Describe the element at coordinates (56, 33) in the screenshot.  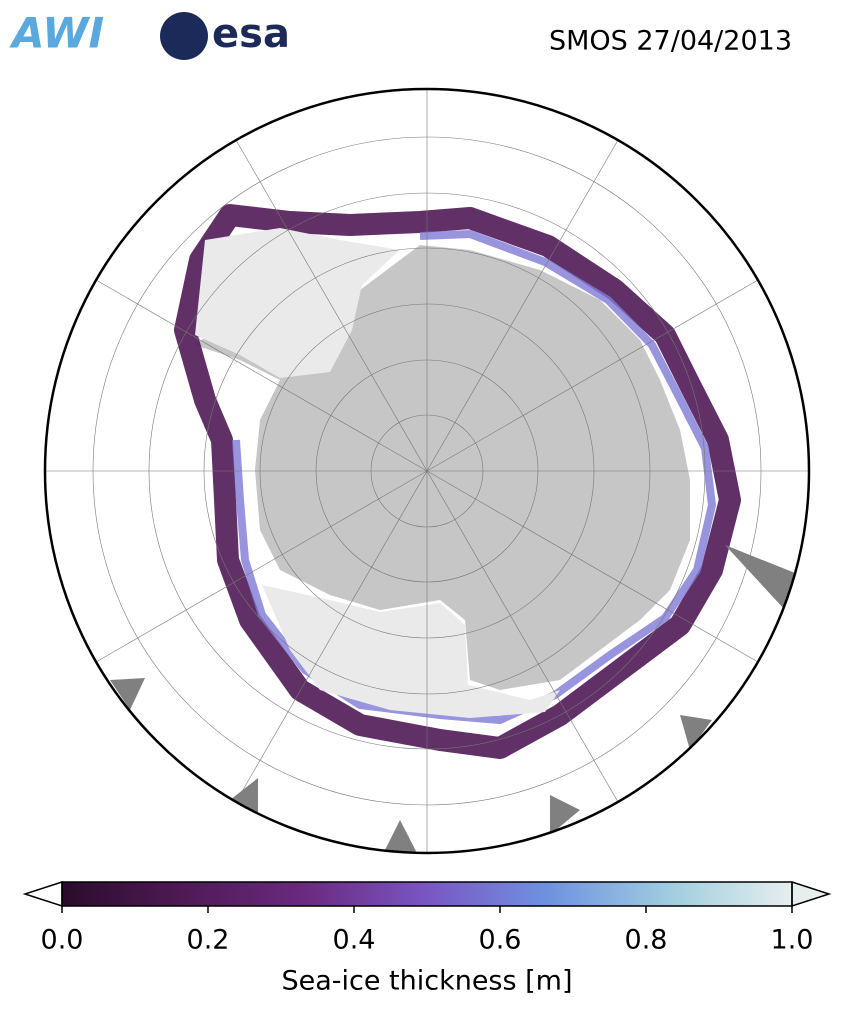
I see `awi-logo: AWI` at that location.